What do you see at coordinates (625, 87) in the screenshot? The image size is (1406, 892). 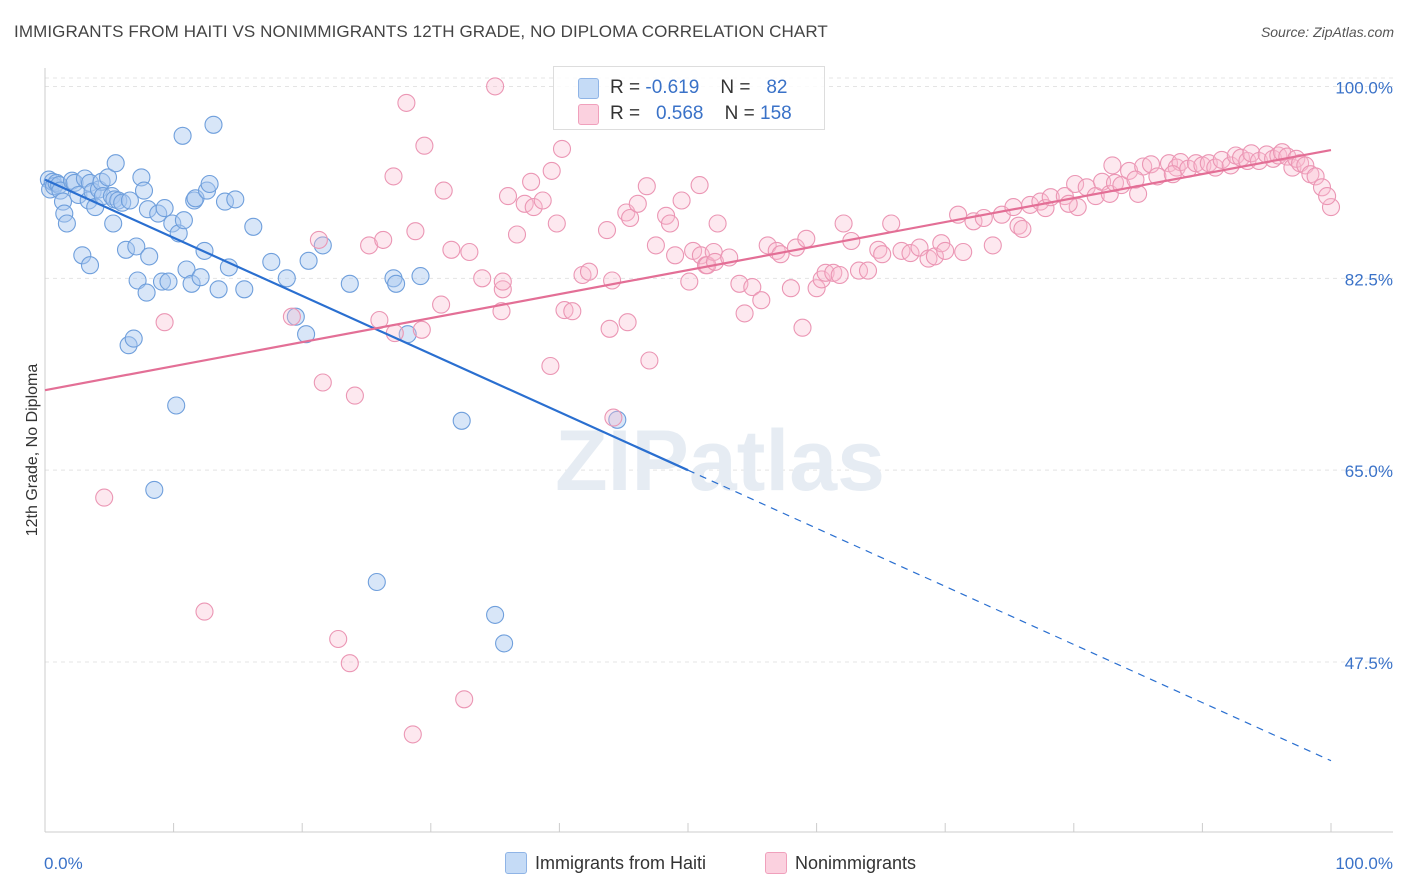 I see `legend-r-label: R =` at bounding box center [625, 87].